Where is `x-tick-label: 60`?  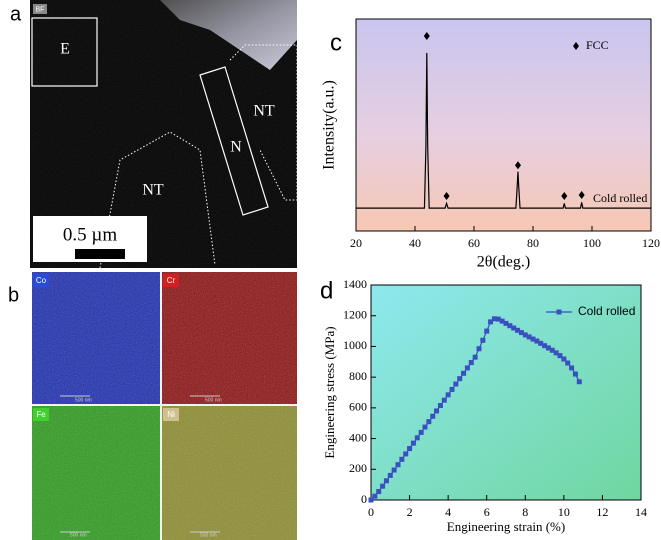
x-tick-label: 60 is located at coordinates (474, 243).